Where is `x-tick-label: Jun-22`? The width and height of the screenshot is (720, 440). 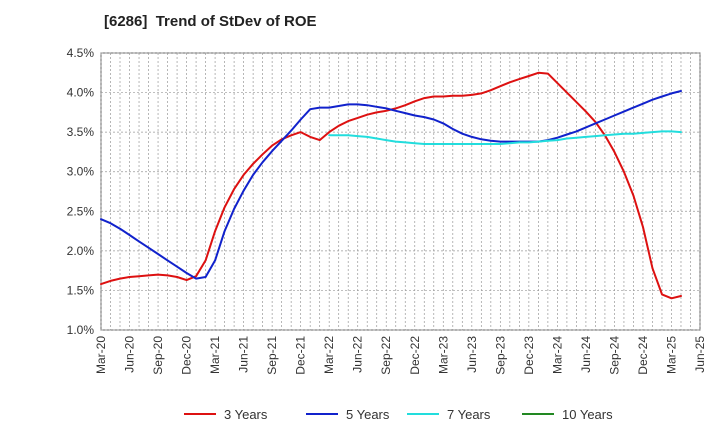 x-tick-label: Jun-22 is located at coordinates (358, 354).